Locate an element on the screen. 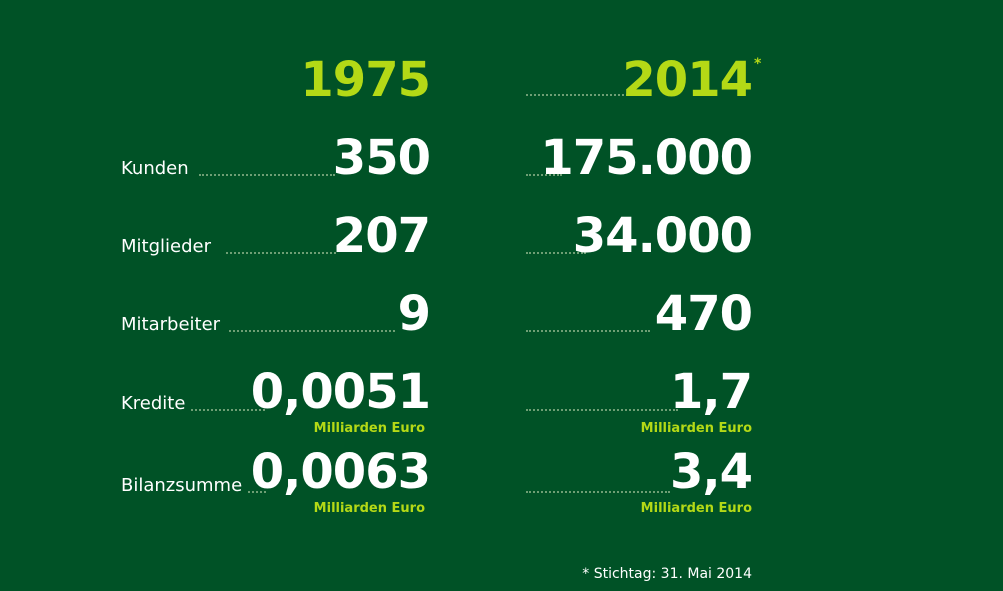  row-mitarbeiter-value-2014: 470 is located at coordinates (703, 314).